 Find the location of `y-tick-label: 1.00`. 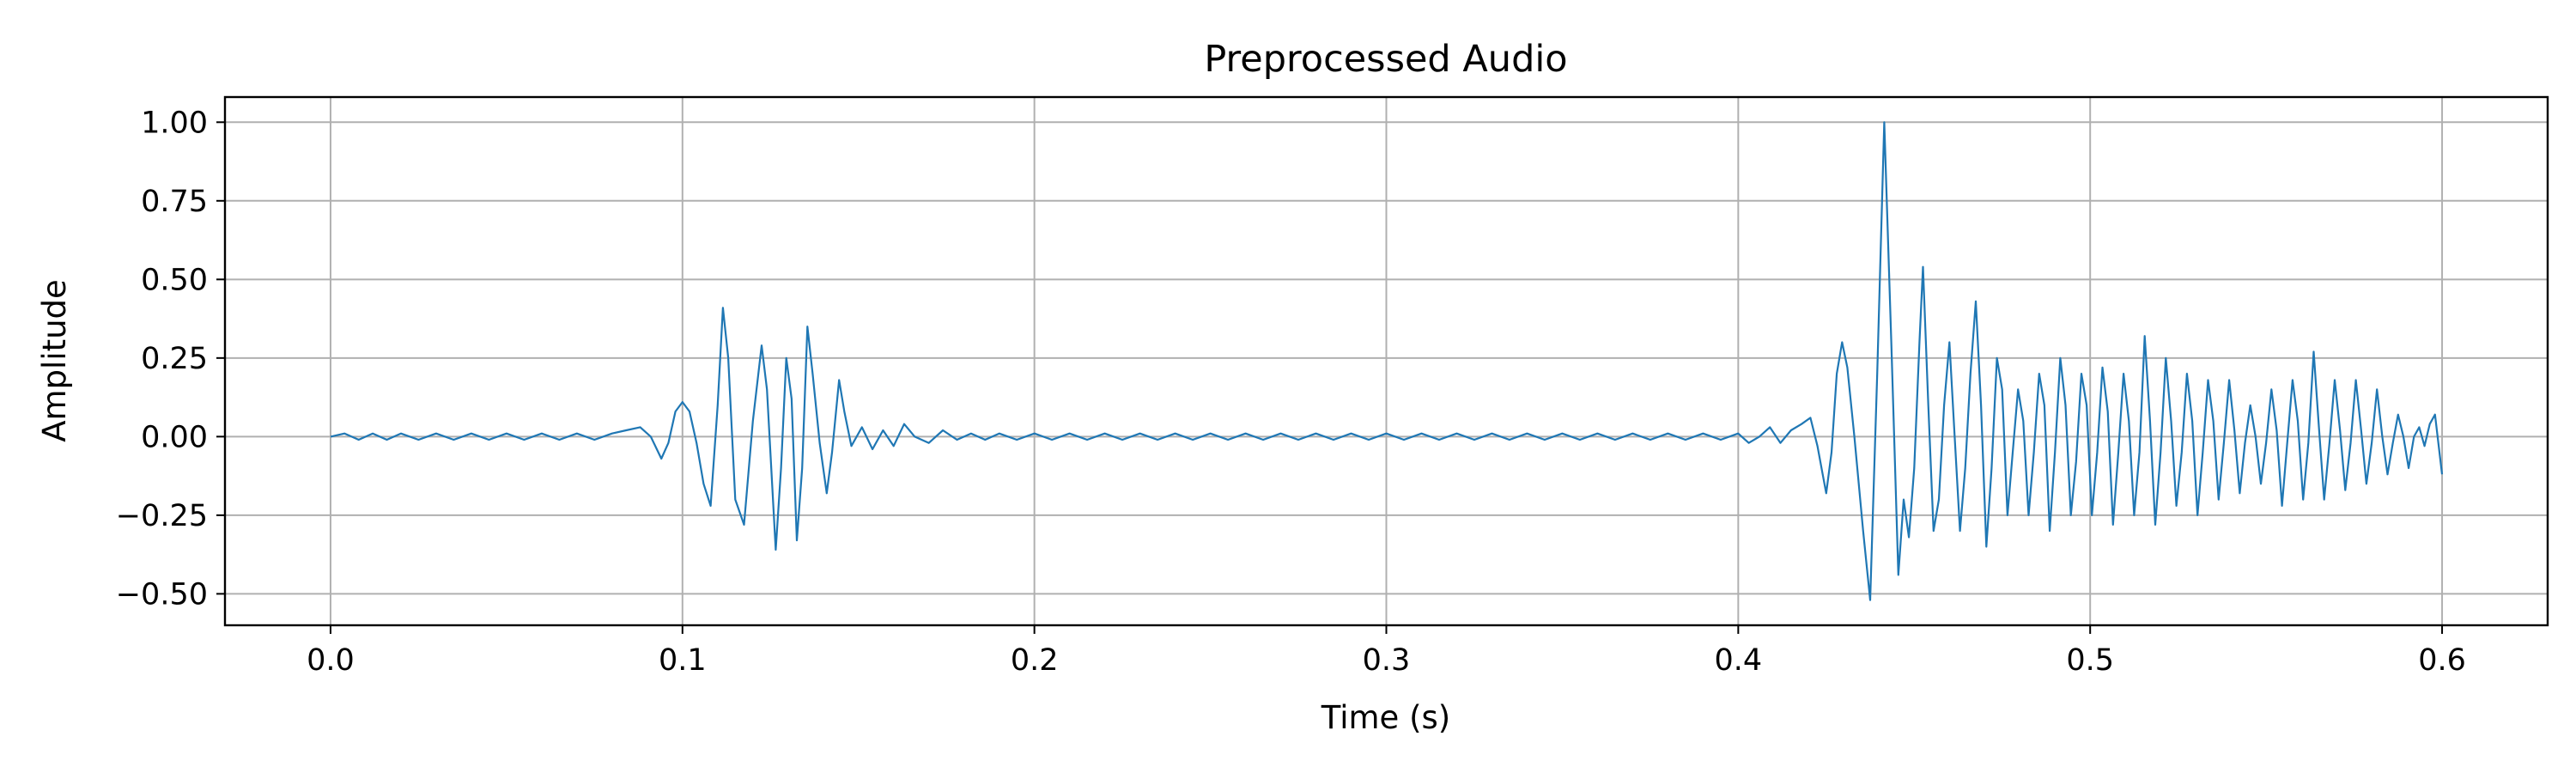

y-tick-label: 1.00 is located at coordinates (175, 123).